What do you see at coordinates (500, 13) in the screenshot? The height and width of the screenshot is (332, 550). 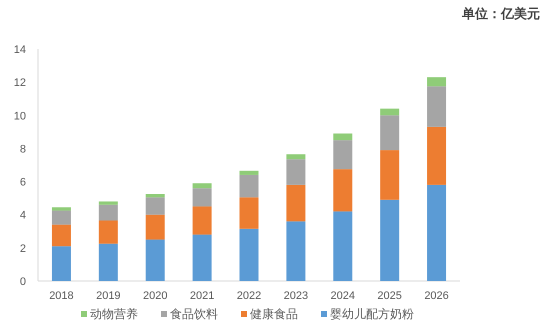 I see `text: 单位：亿美元` at bounding box center [500, 13].